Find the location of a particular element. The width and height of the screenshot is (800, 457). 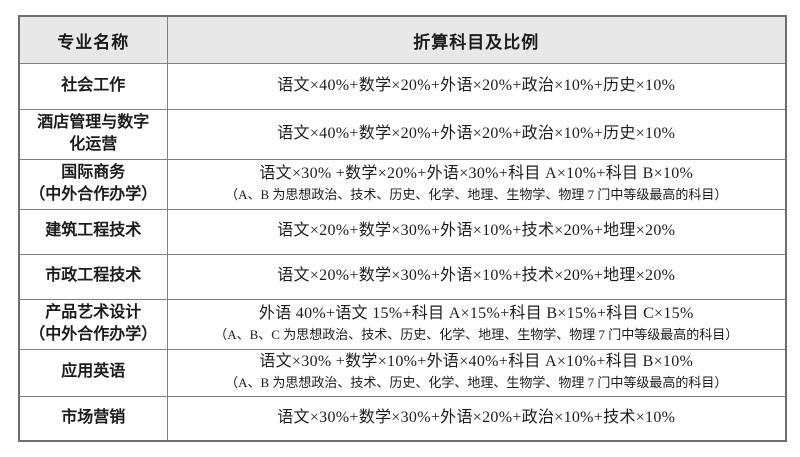

major-name: 国际商务 （中外合作办学） is located at coordinates (93, 183).